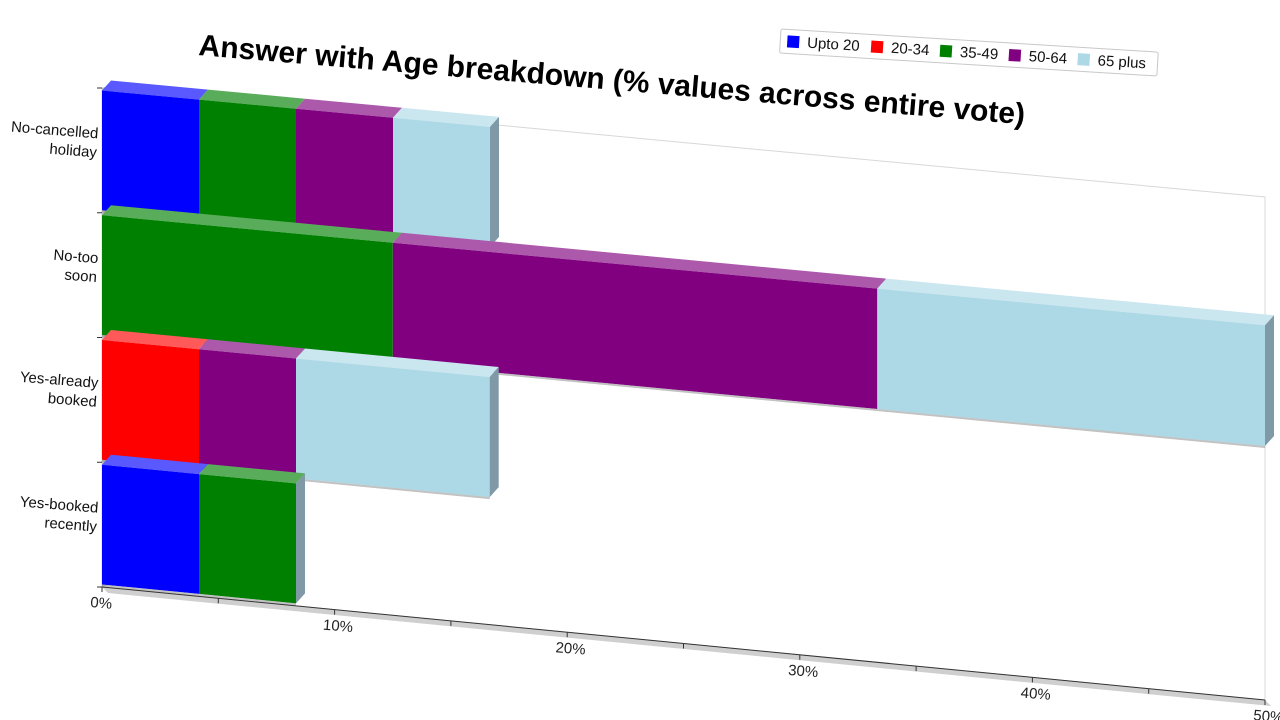  What do you see at coordinates (1266, 713) in the screenshot?
I see `x-tick-label: 50%` at bounding box center [1266, 713].